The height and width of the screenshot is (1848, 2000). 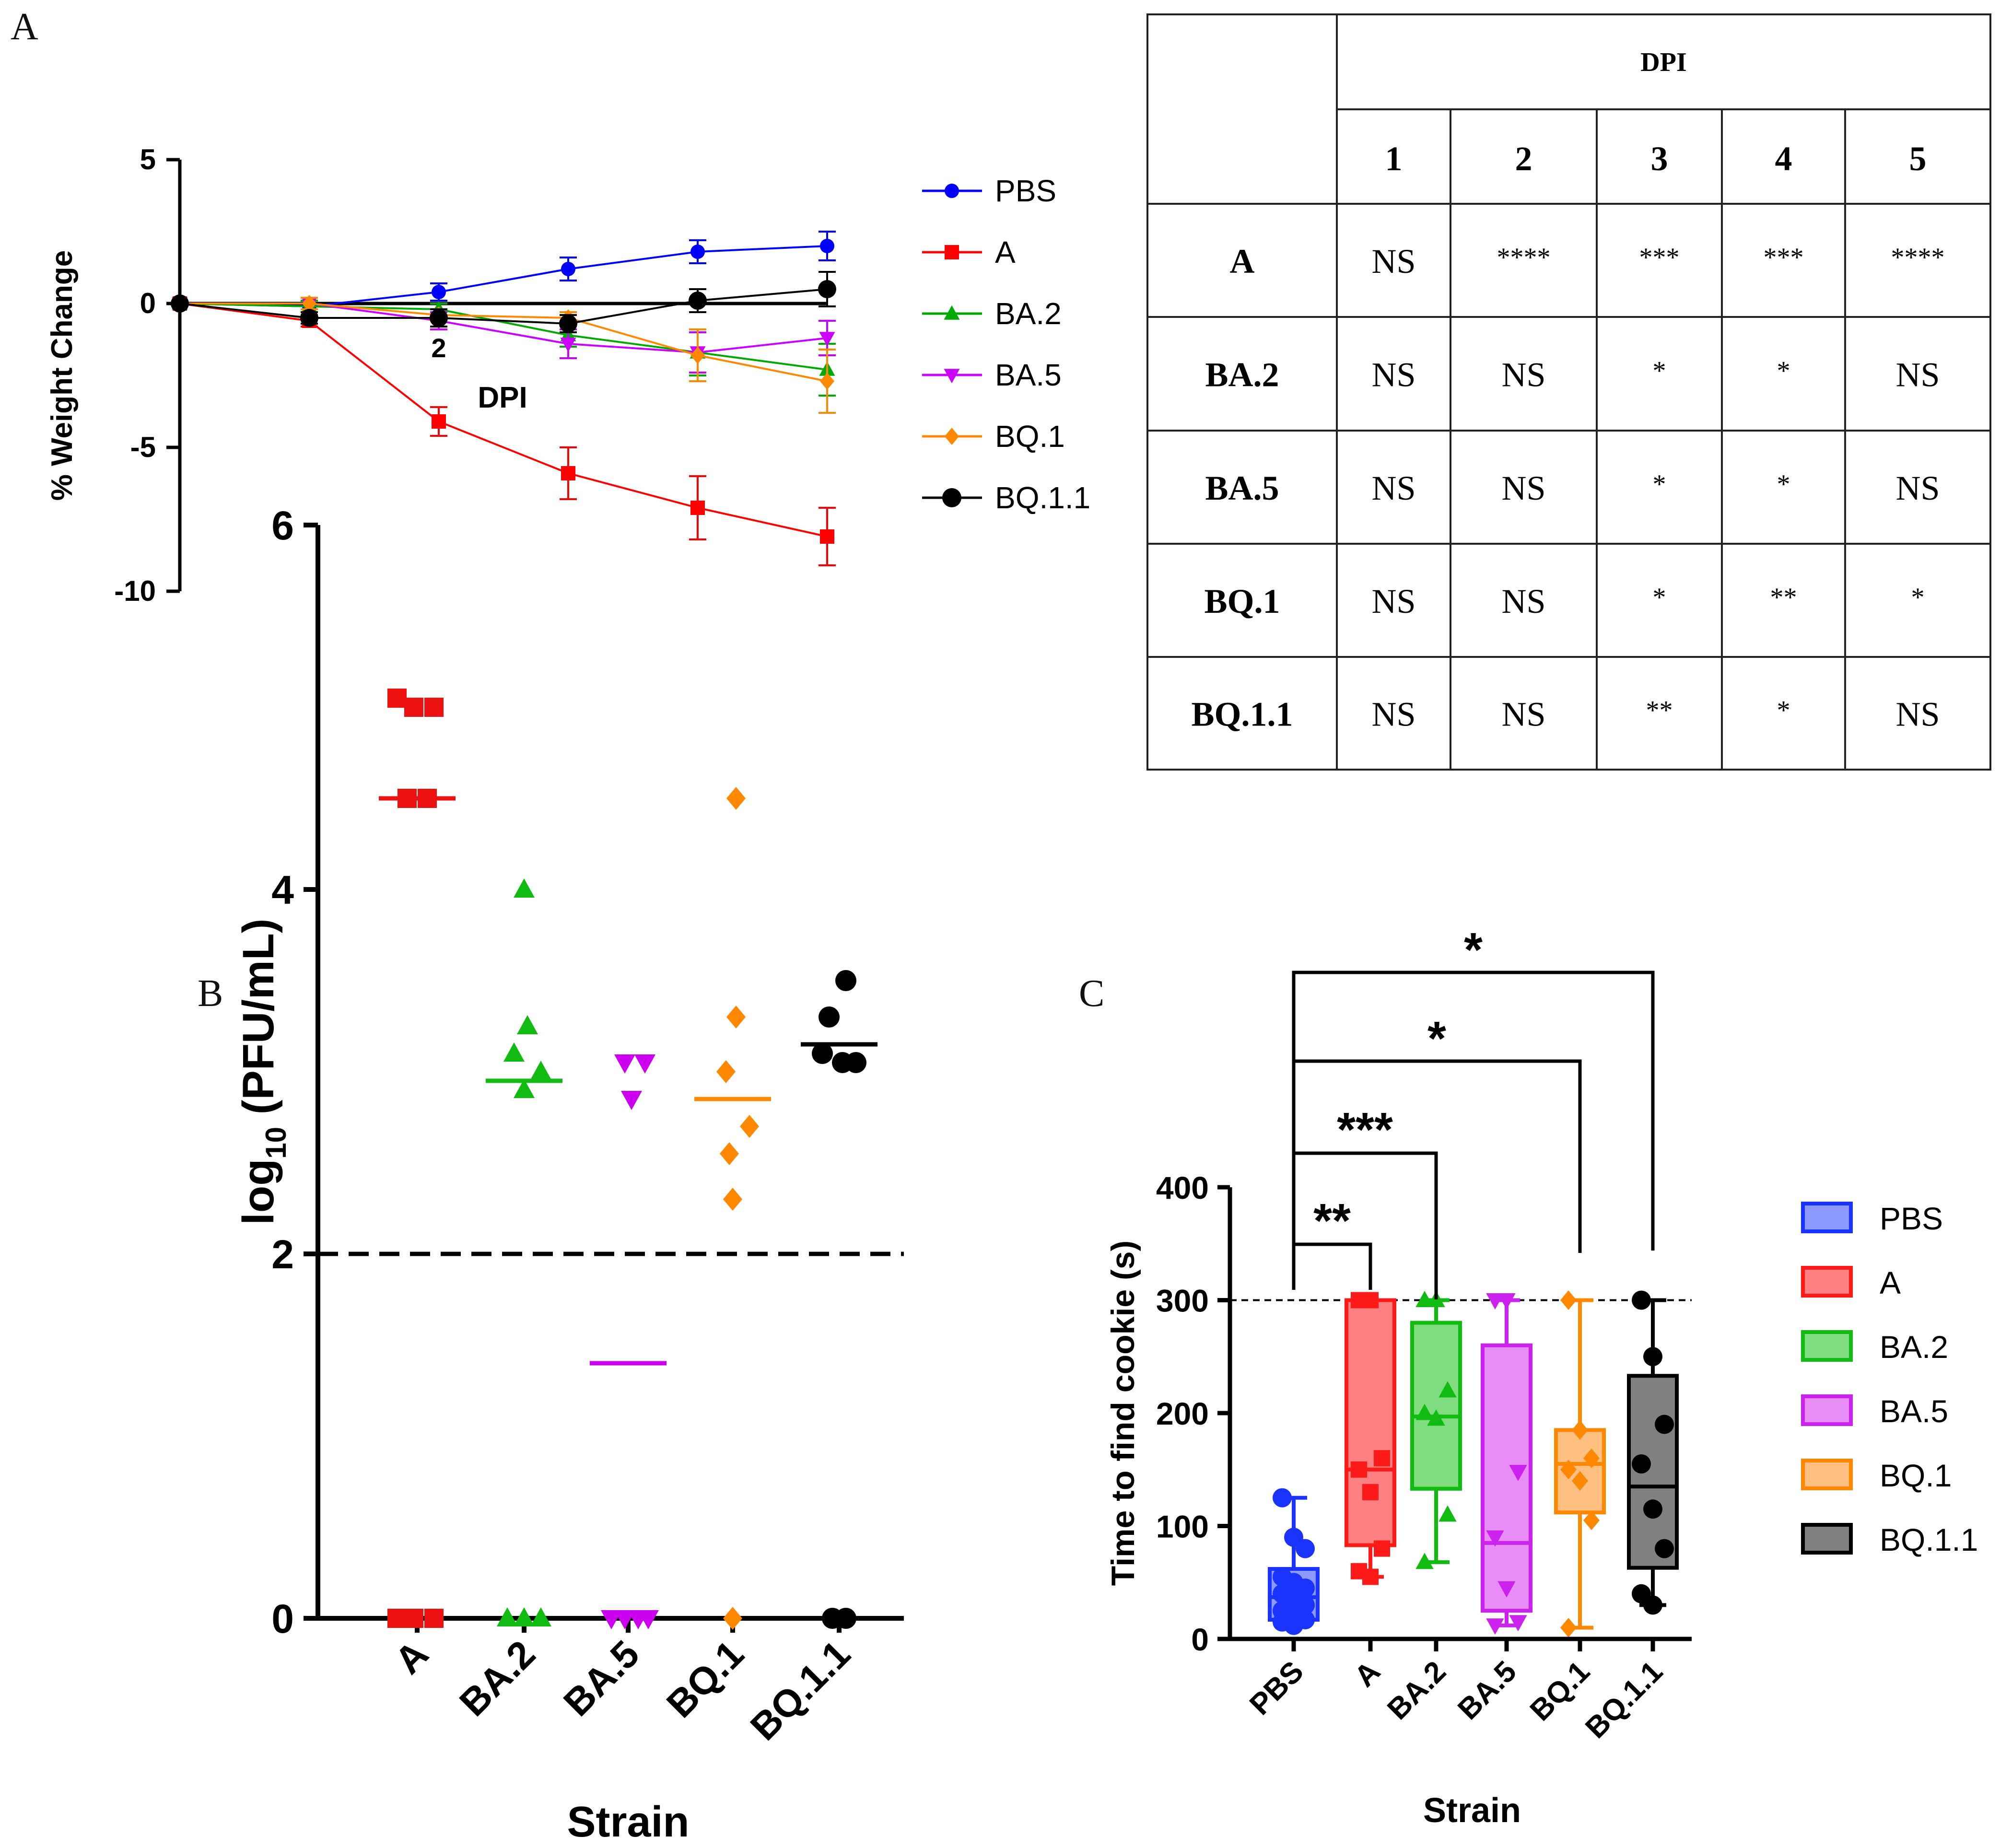 I want to click on x-axis-title: DPI, so click(x=503, y=397).